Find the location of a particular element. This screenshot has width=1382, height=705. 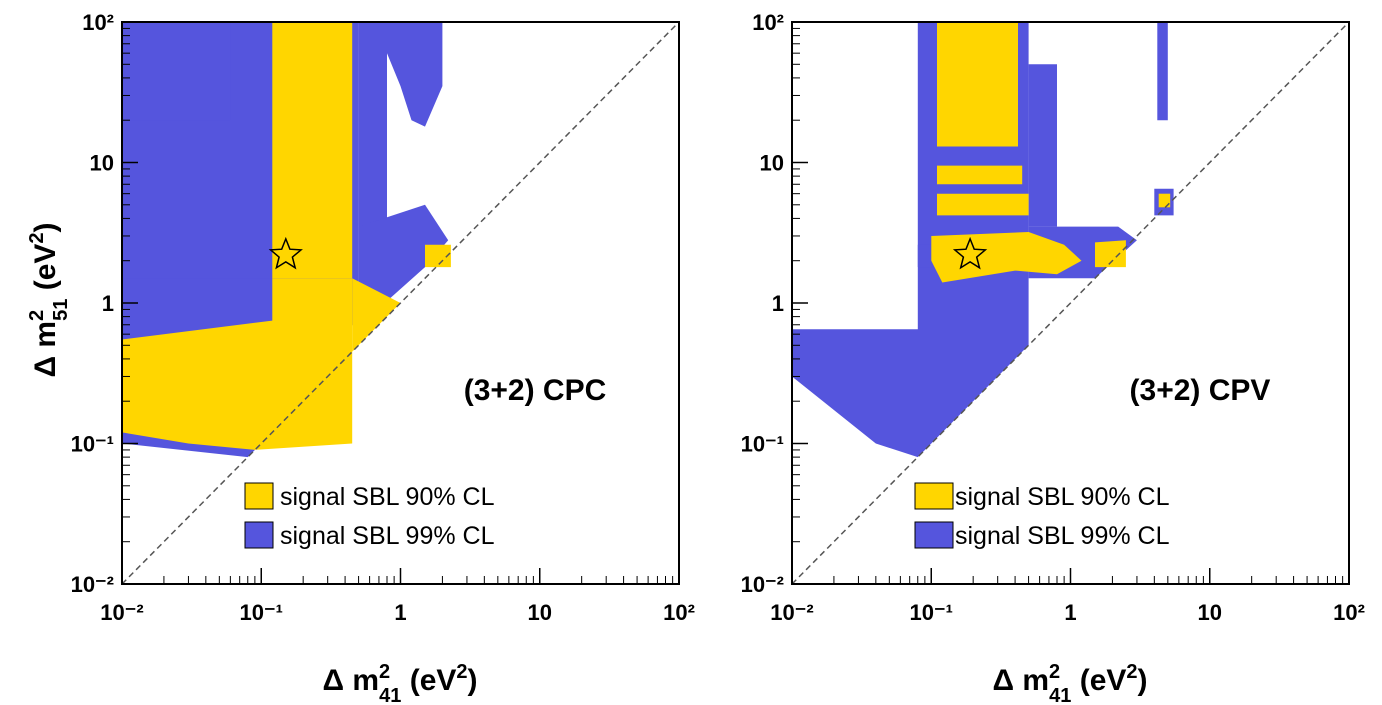

cl90-regions-cpc is located at coordinates (286, 236).